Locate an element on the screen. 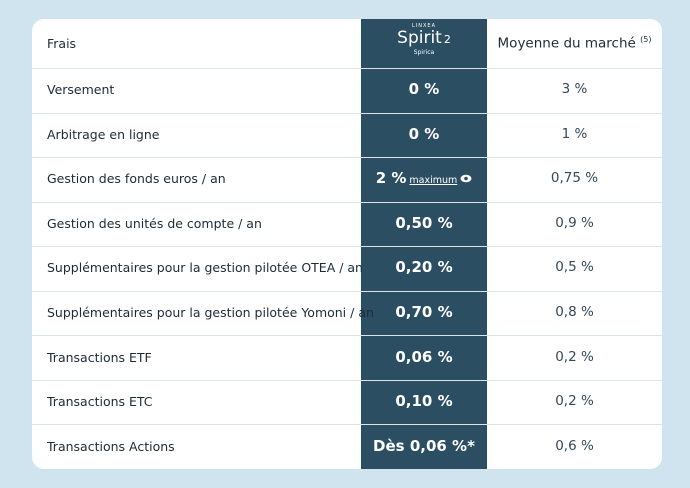 The width and height of the screenshot is (690, 488). logo-insurer: Spirica is located at coordinates (424, 52).